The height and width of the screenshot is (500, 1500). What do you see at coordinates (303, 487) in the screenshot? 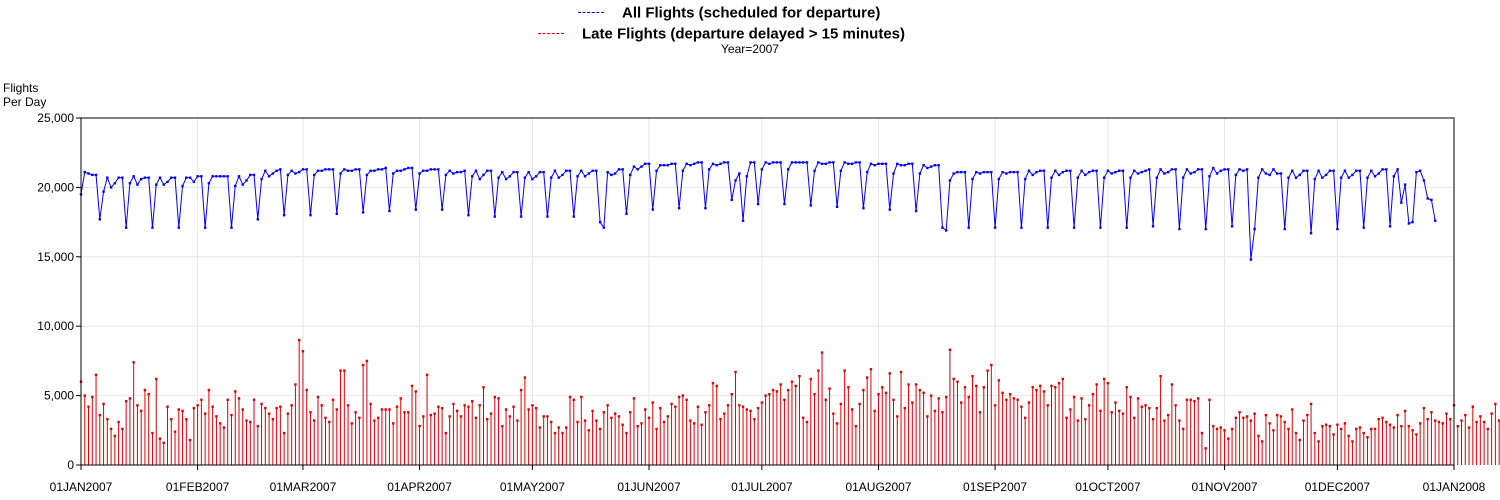
I see `x-tick-label: 01MAR2007` at bounding box center [303, 487].